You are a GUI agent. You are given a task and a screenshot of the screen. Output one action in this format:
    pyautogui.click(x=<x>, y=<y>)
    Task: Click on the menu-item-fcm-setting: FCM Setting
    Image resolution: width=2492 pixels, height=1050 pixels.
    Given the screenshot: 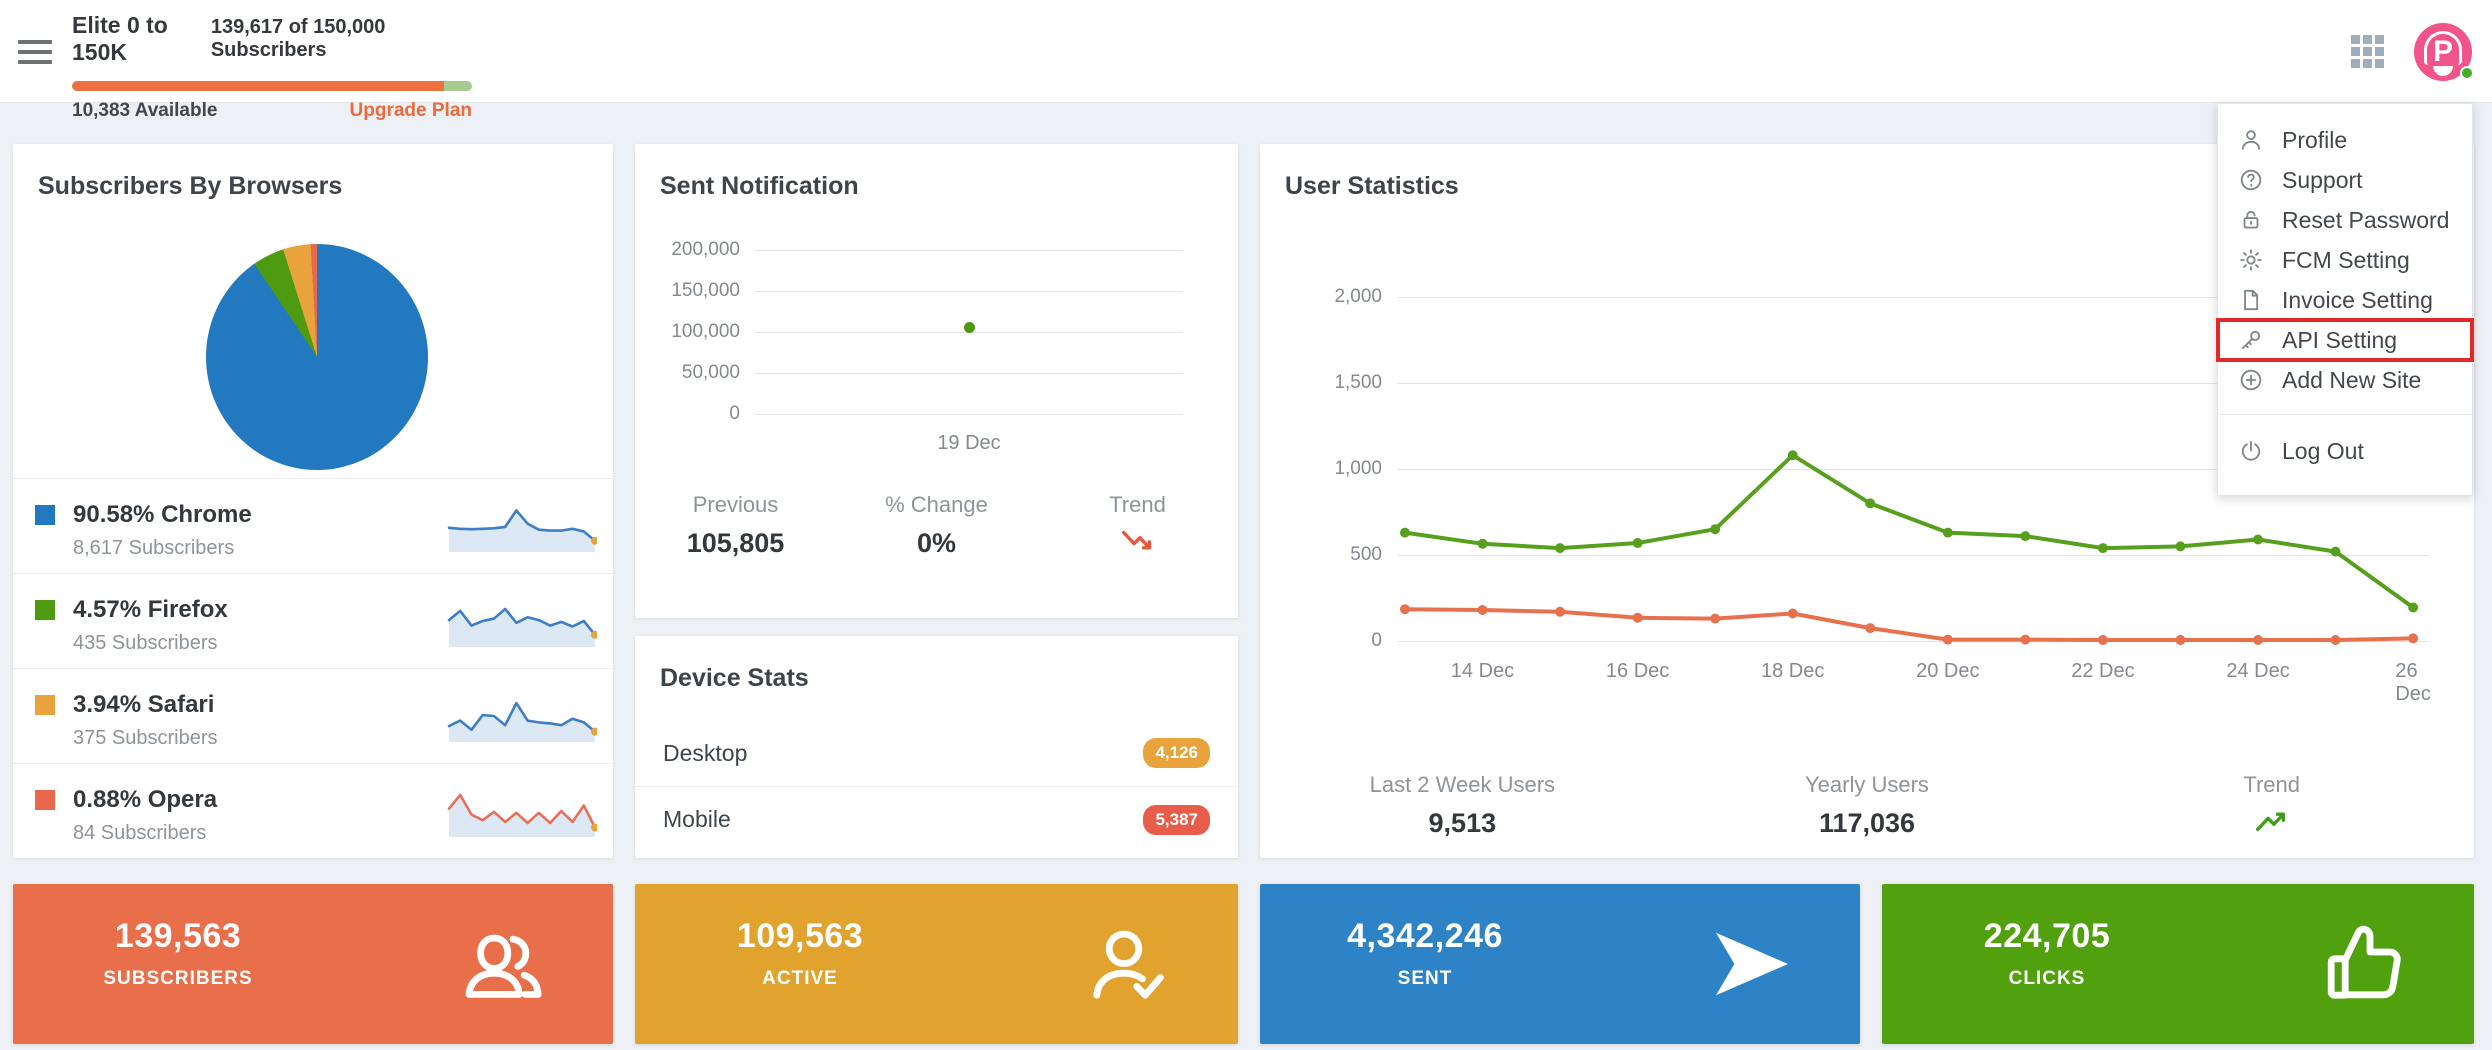 What is the action you would take?
    pyautogui.click(x=2345, y=260)
    